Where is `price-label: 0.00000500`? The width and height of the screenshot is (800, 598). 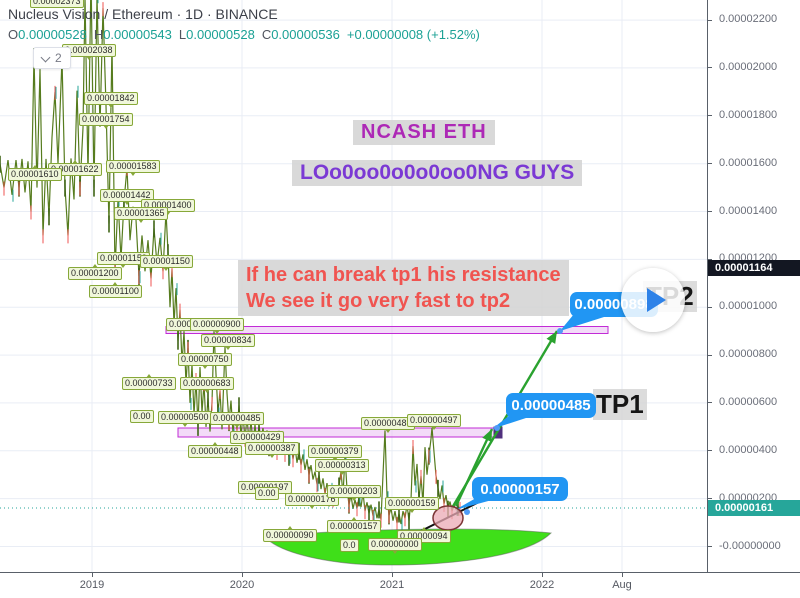 price-label: 0.00000500 is located at coordinates (185, 419).